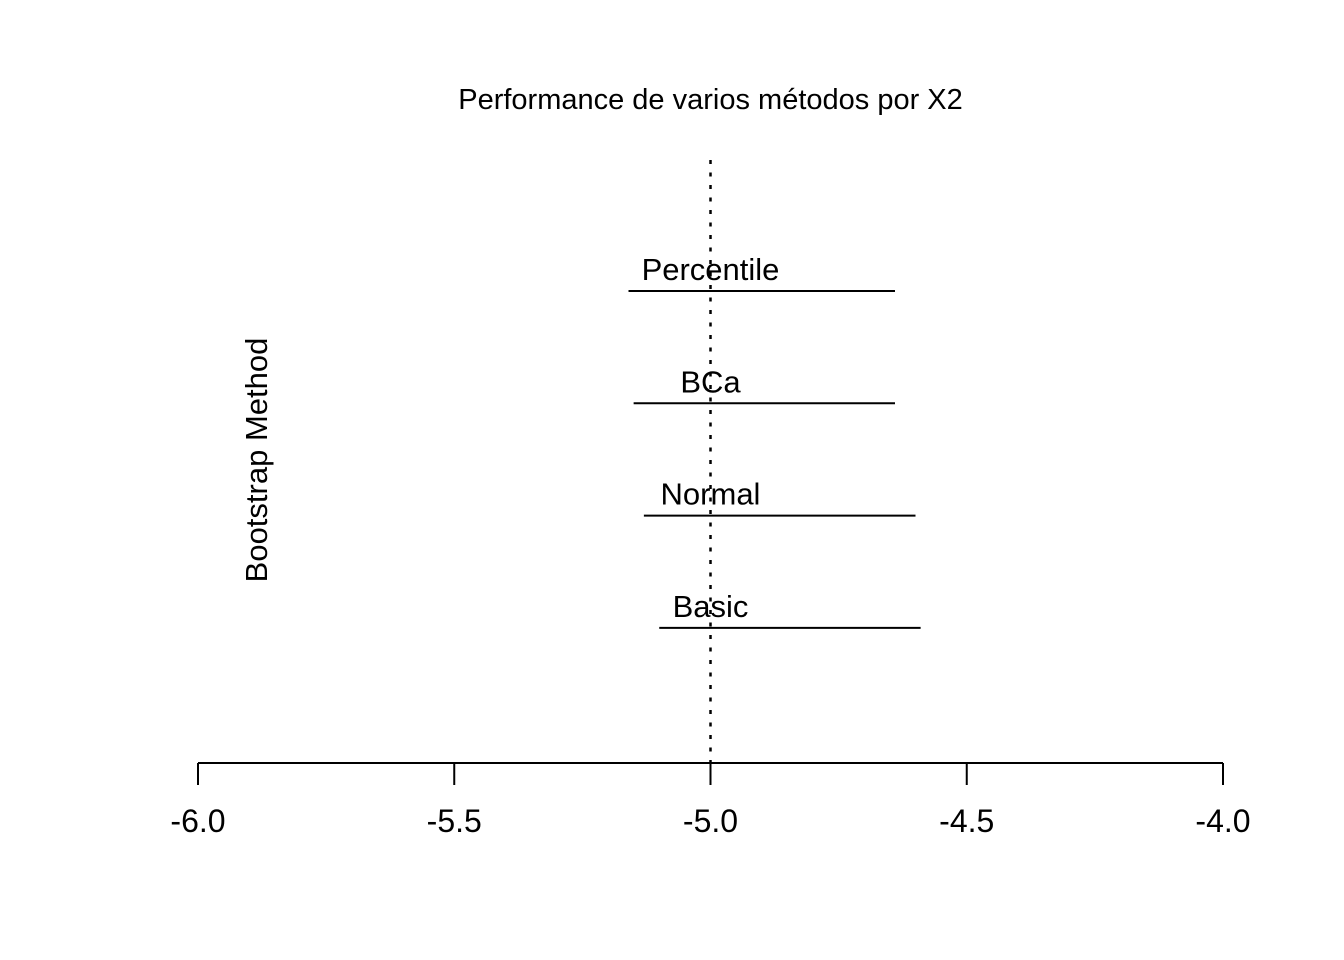 The image size is (1344, 960). What do you see at coordinates (1222, 821) in the screenshot?
I see `x-axis-tick-label: -4.0` at bounding box center [1222, 821].